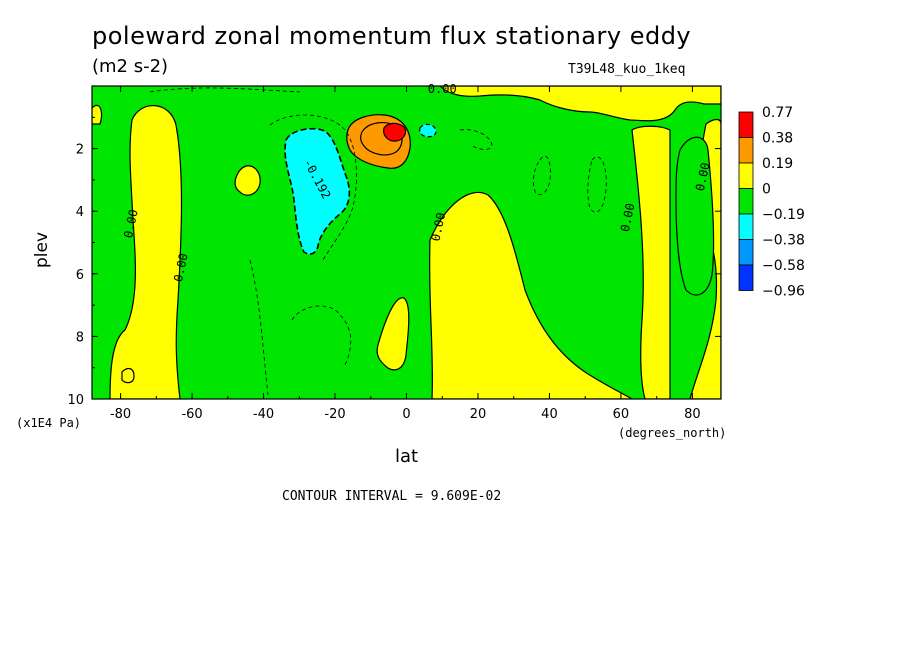  Describe the element at coordinates (392, 496) in the screenshot. I see `contour-interval-note: CONTOUR INTERVAL = 9.609E-02` at that location.